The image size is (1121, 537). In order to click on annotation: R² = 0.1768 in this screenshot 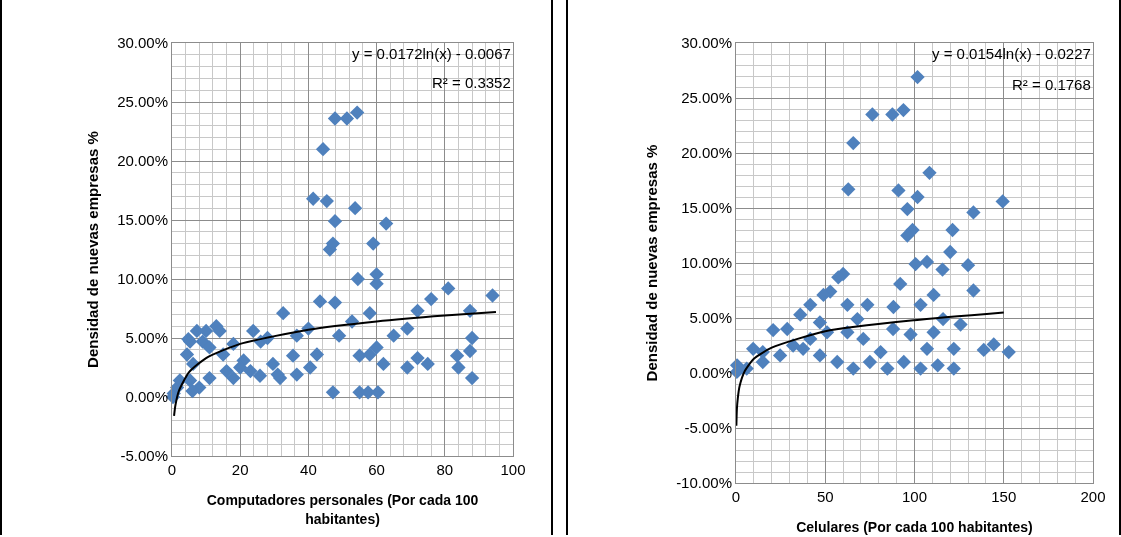, I will do `click(1051, 84)`.